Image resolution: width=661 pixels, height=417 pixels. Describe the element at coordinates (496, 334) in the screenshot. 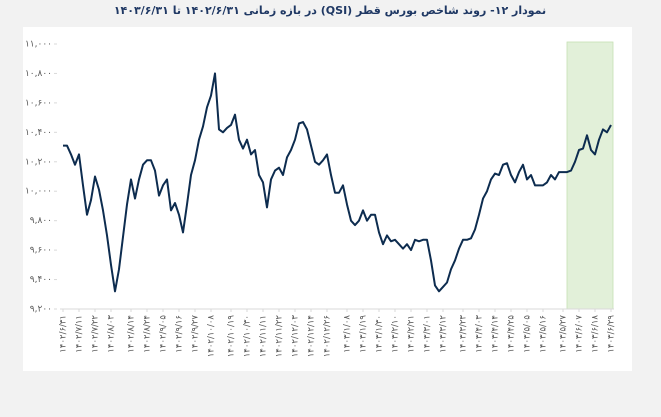

I see `x-tick-label: ۱۴۰۳/۴/۱۴` at that location.